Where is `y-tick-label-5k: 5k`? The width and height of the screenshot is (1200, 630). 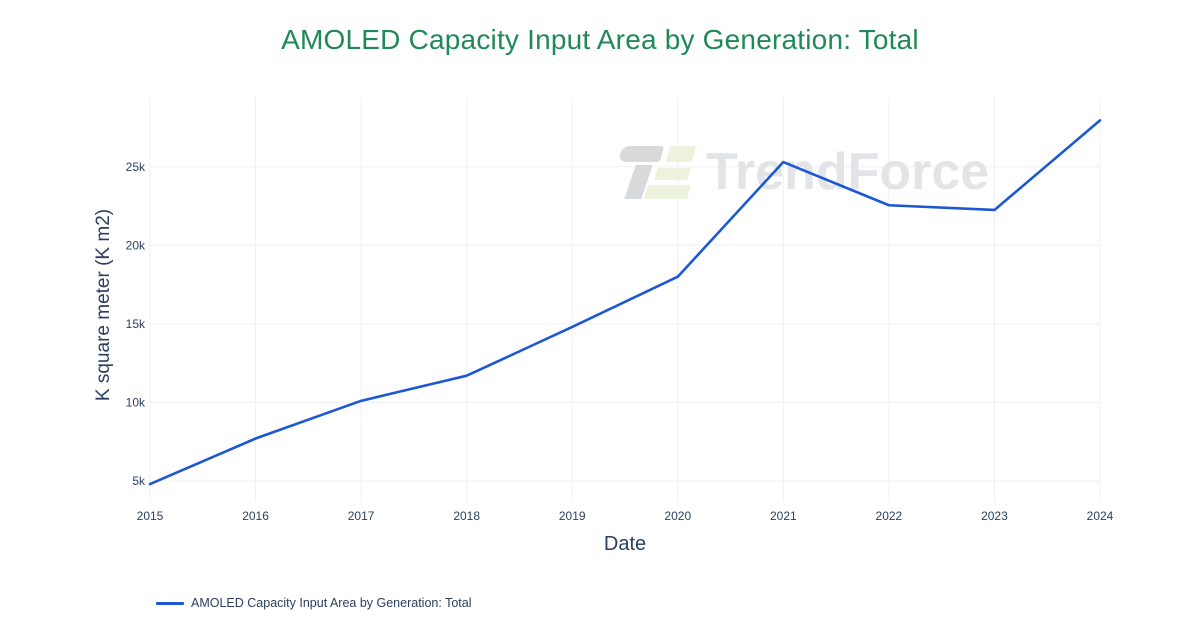 y-tick-label-5k: 5k is located at coordinates (139, 481).